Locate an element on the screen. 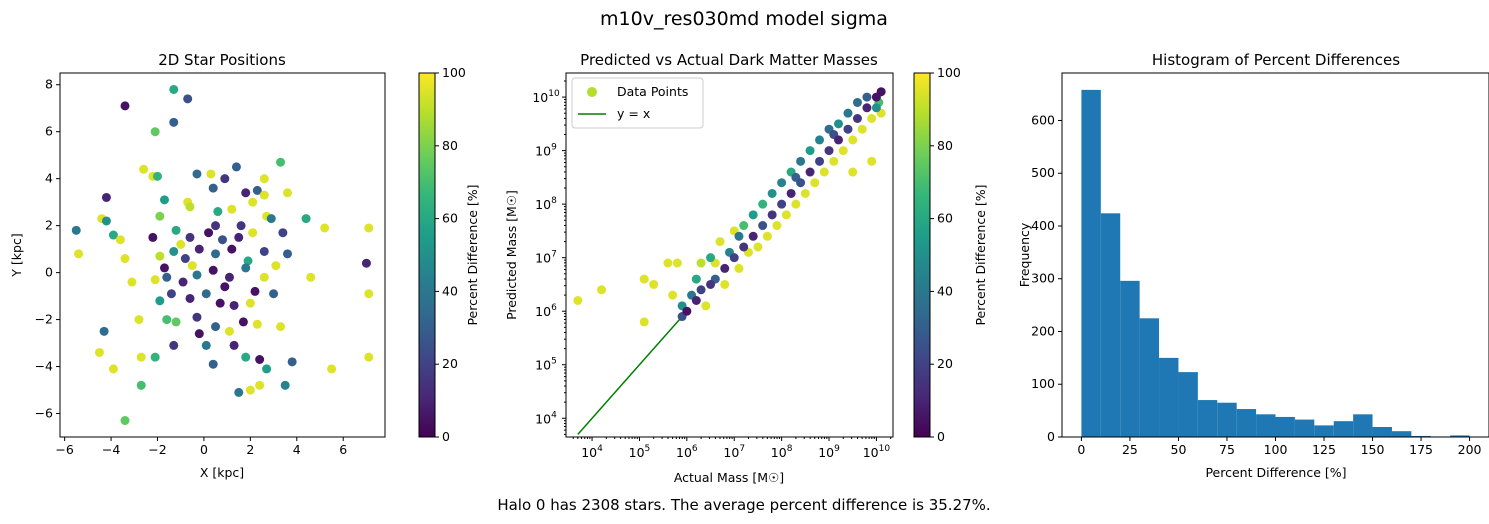 The width and height of the screenshot is (1489, 524). positions-ylabel: Y [kpc] is located at coordinates (16, 255).